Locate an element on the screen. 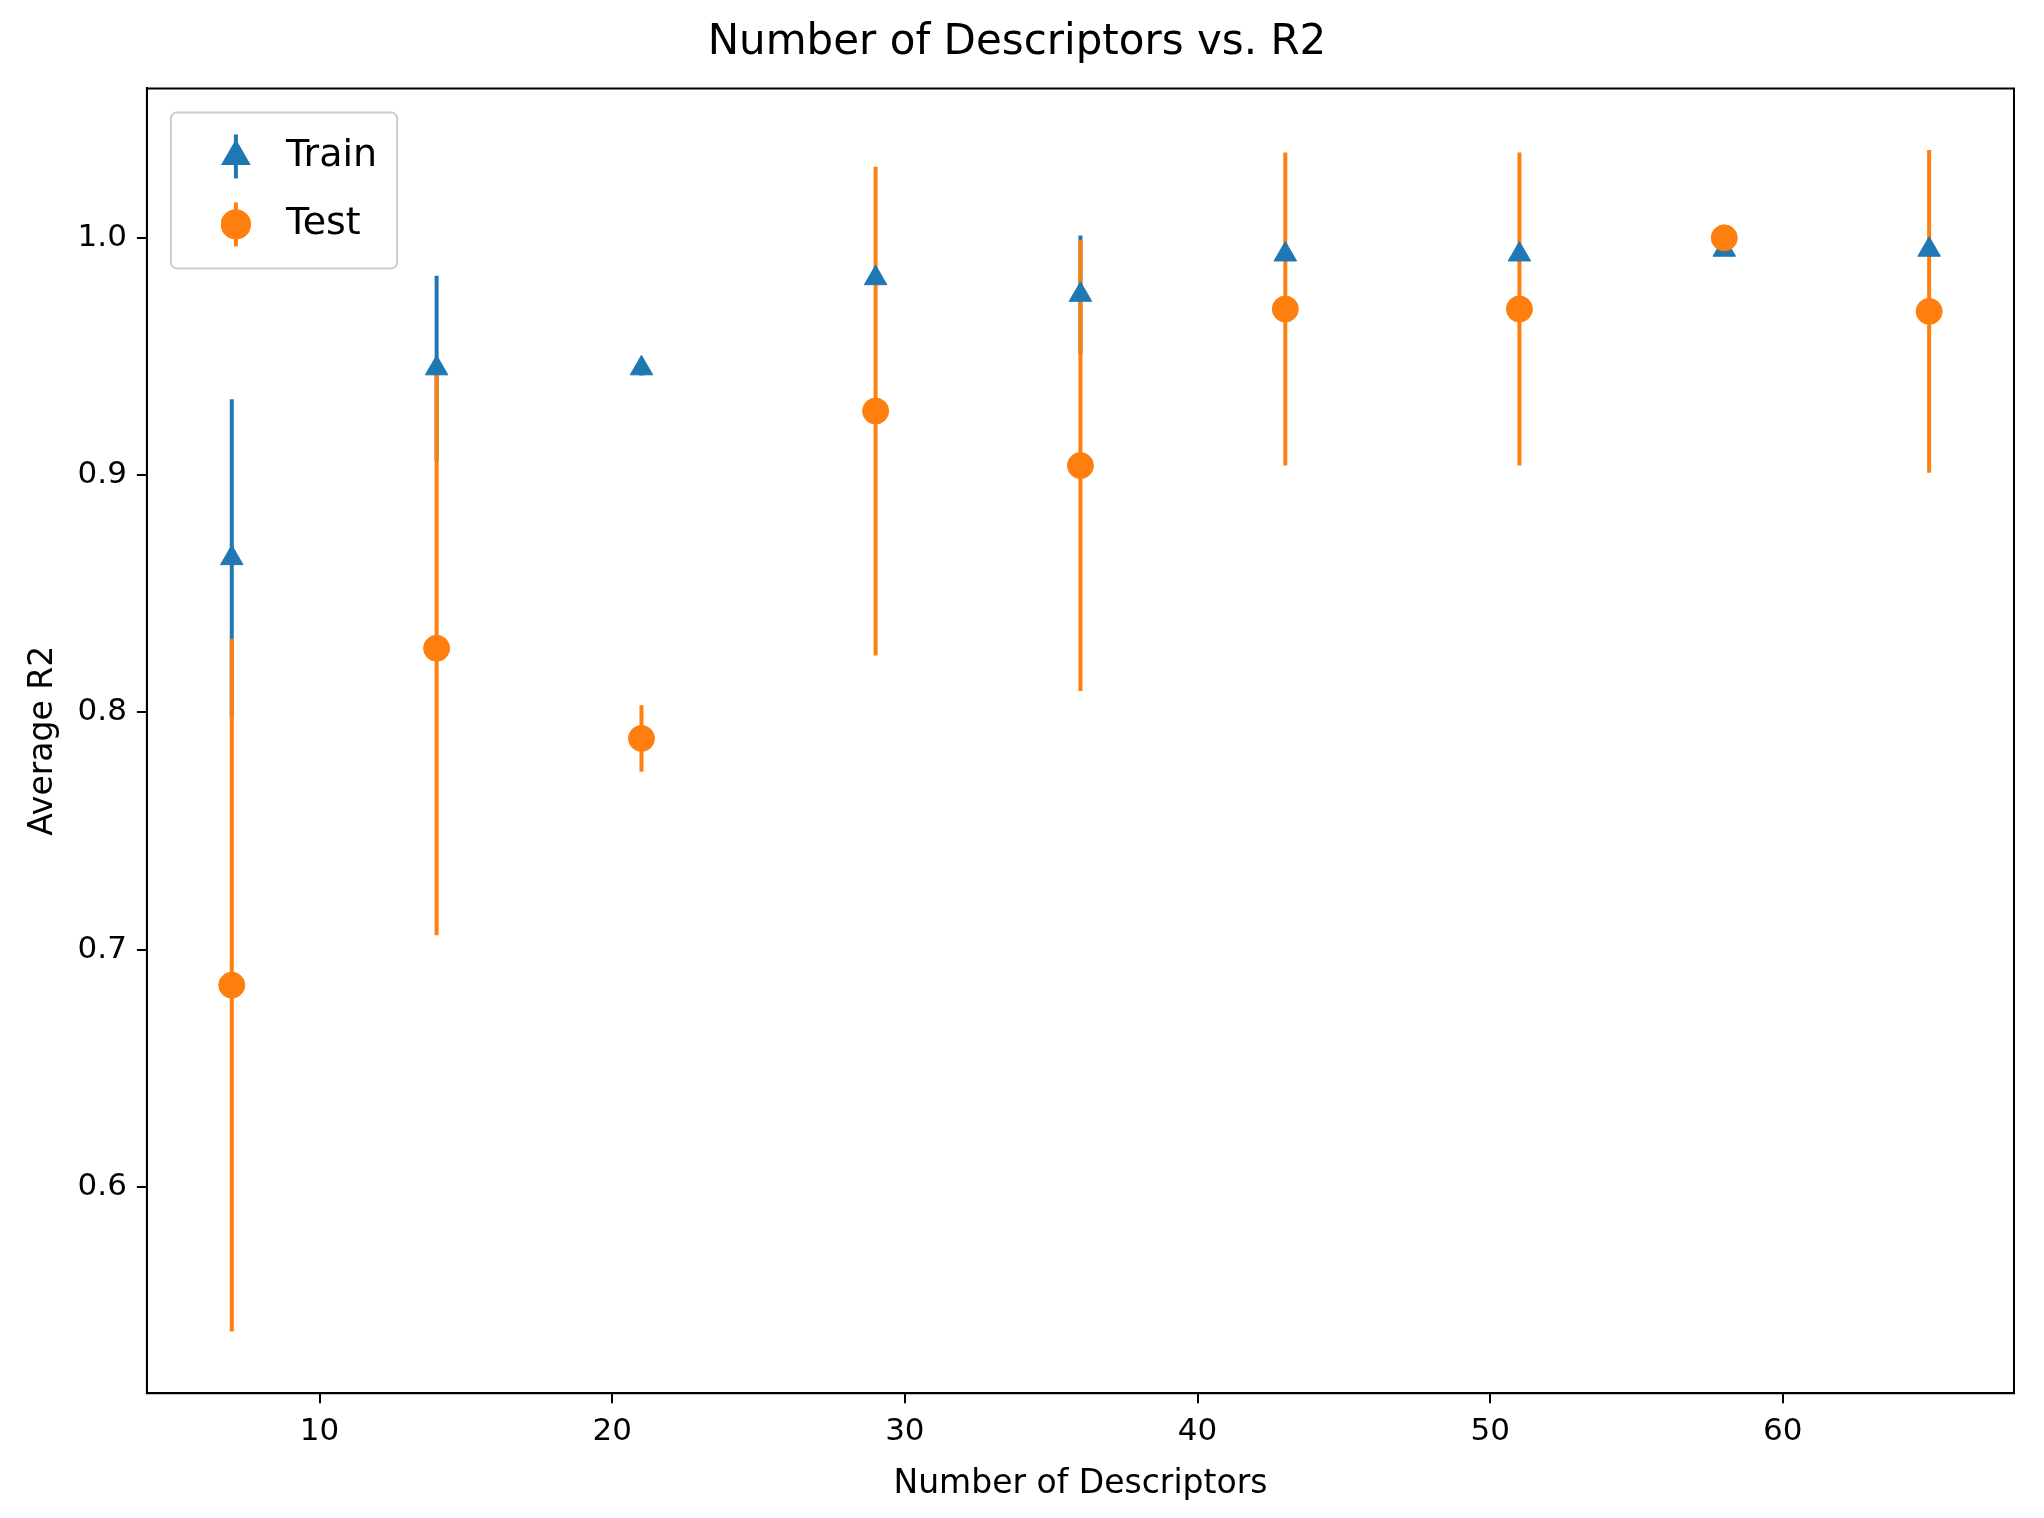  y-tick-label: 0.8 is located at coordinates (102, 709).